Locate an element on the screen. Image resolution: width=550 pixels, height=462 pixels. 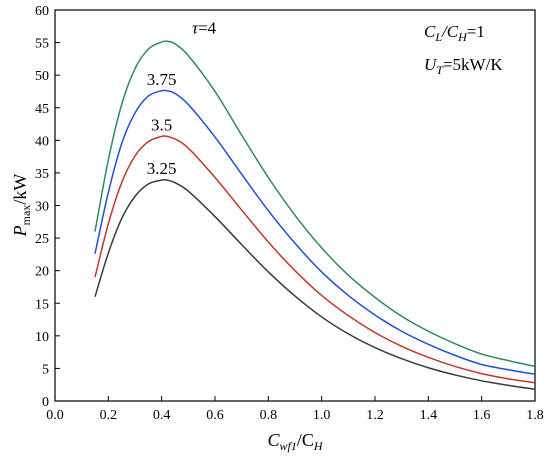
ut-annotation: UT=5kW/K is located at coordinates (463, 66).